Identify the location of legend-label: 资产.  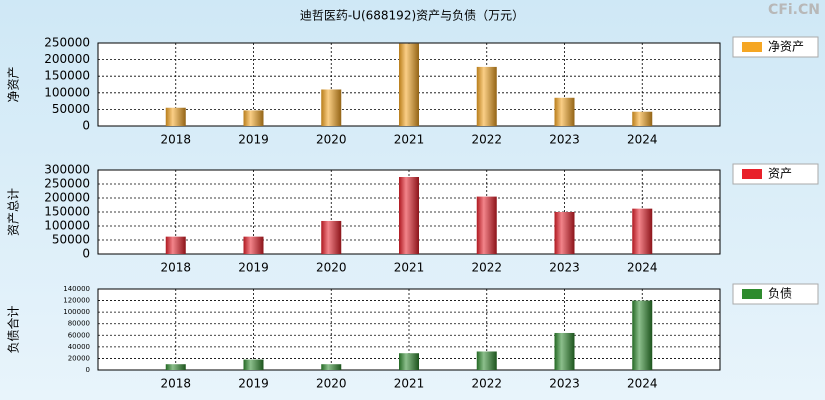
(780, 174).